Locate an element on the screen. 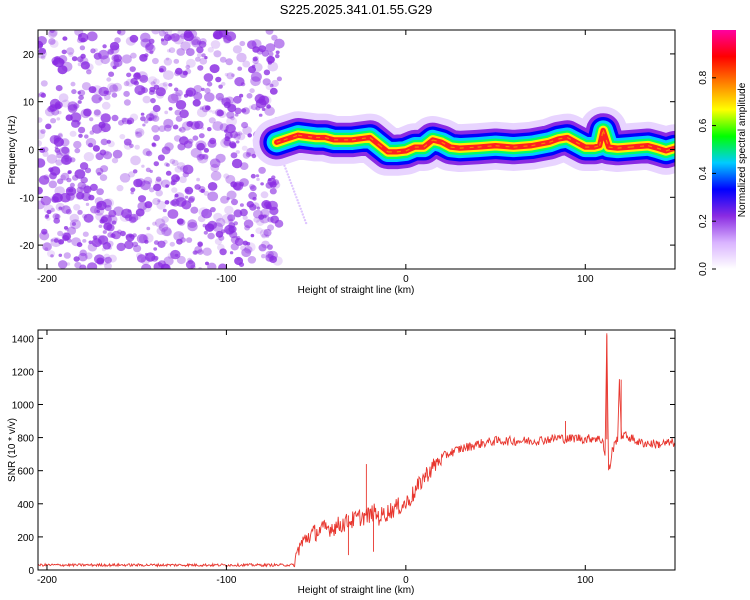 The image size is (750, 600). colorbar-label: Normalized spectral amplitude is located at coordinates (742, 149).